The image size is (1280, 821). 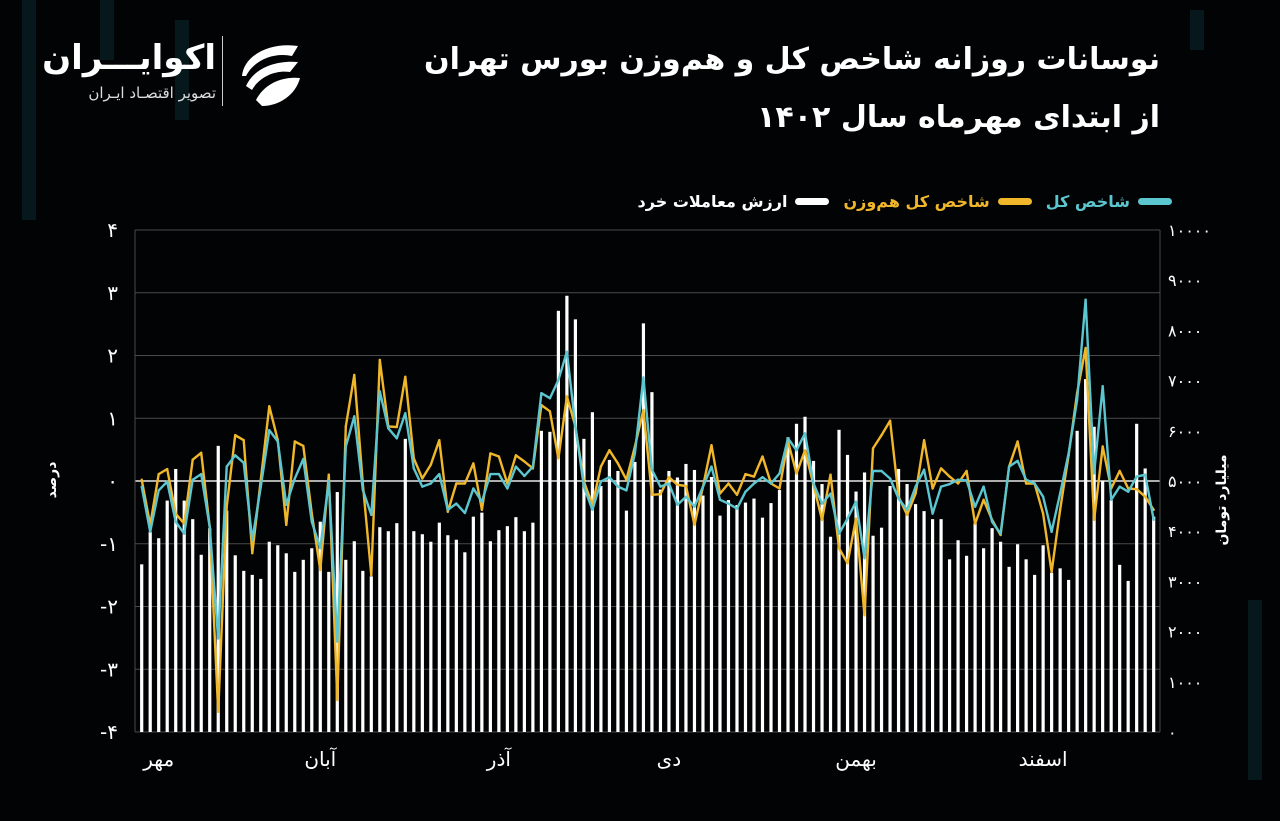 What do you see at coordinates (1185, 481) in the screenshot?
I see `y-right-tick-label: ۵۰۰۰` at bounding box center [1185, 481].